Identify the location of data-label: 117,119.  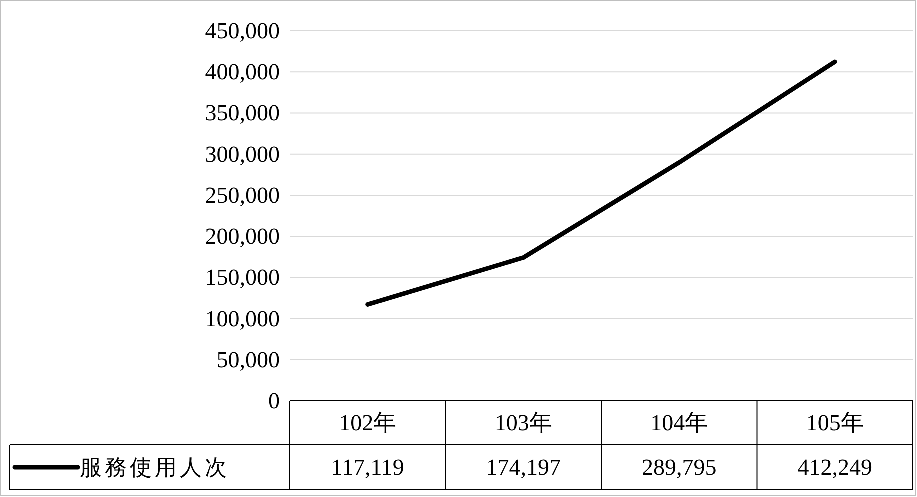
(367, 467).